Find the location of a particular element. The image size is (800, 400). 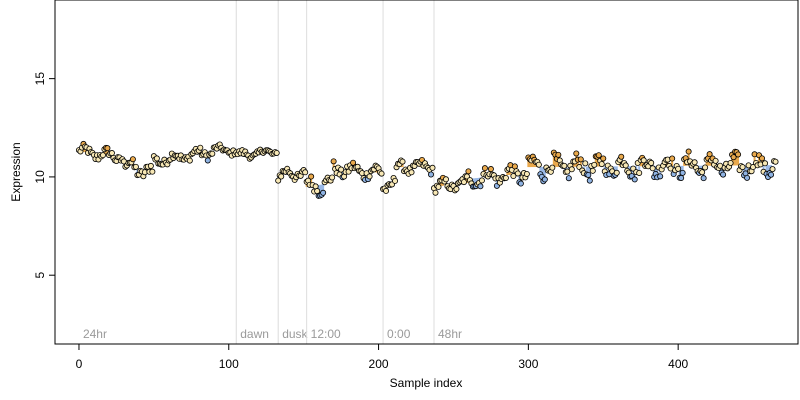

phase-label: 0:00 is located at coordinates (399, 334).